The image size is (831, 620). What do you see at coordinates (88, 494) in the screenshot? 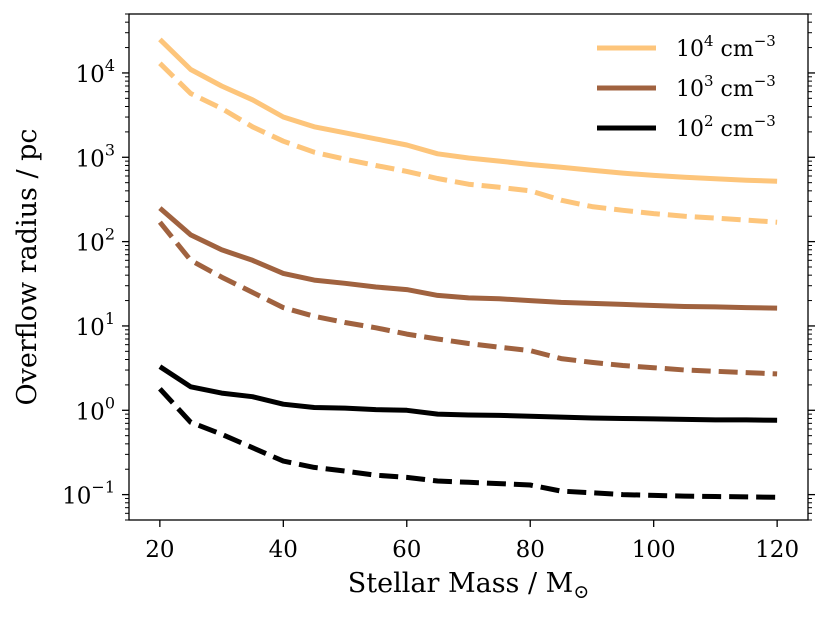
I see `y-tick-label: 10⁻¹` at bounding box center [88, 494].